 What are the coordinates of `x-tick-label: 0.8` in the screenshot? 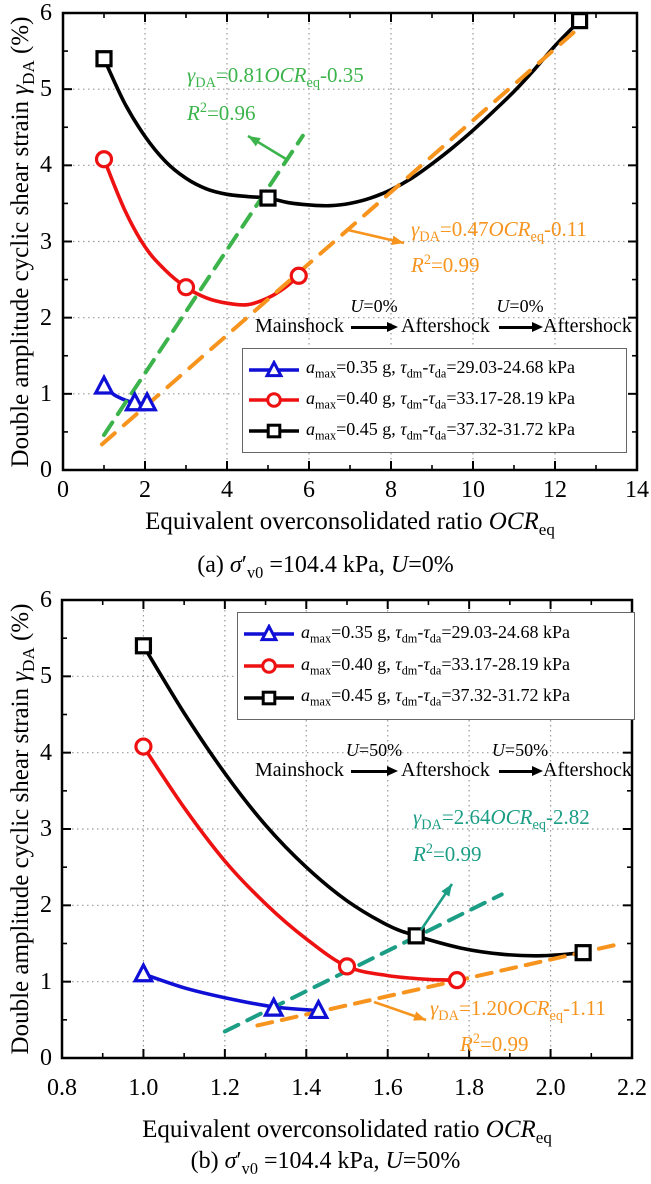 It's located at (62, 1088).